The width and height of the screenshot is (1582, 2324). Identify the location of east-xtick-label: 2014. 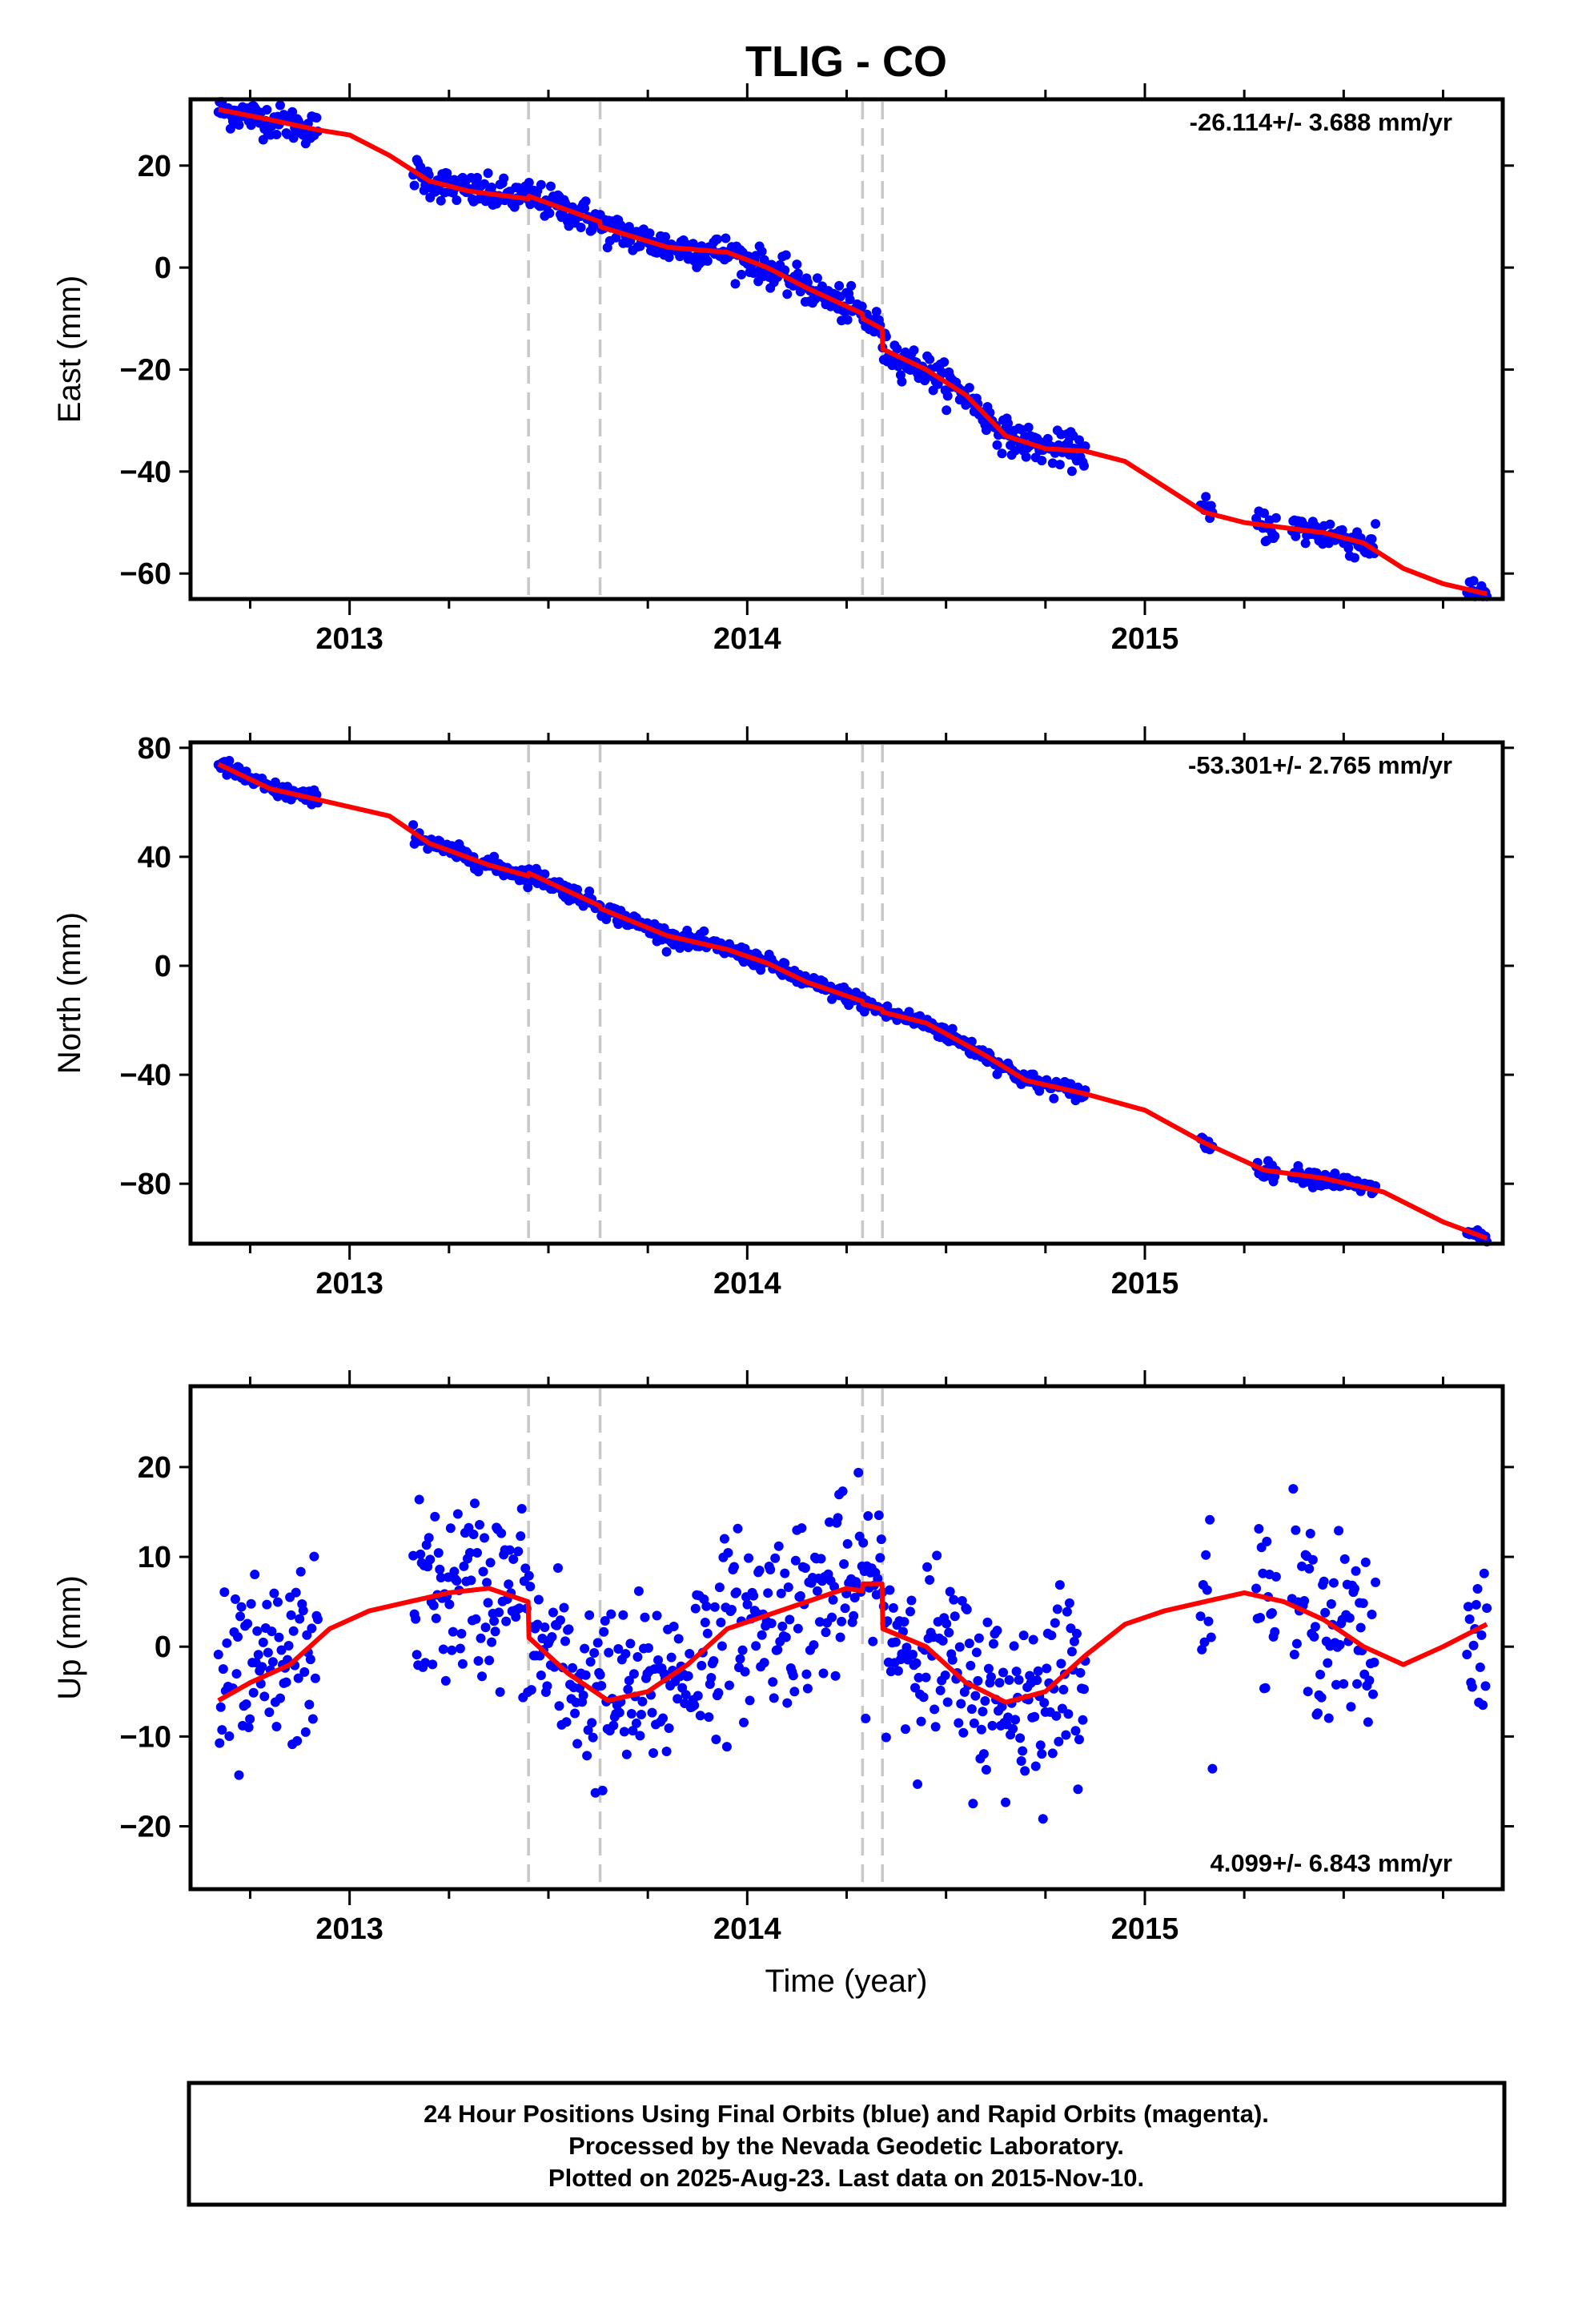
(747, 639).